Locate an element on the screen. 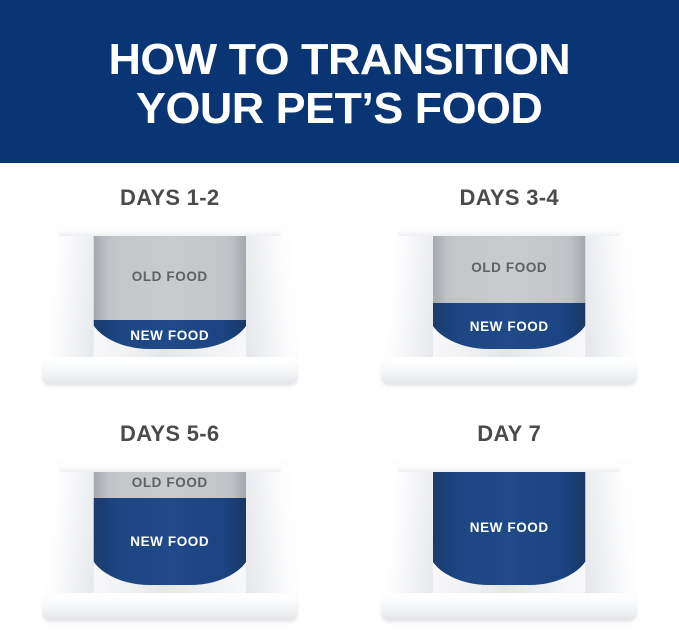 The image size is (679, 634). step-title: DAY 7 is located at coordinates (509, 433).